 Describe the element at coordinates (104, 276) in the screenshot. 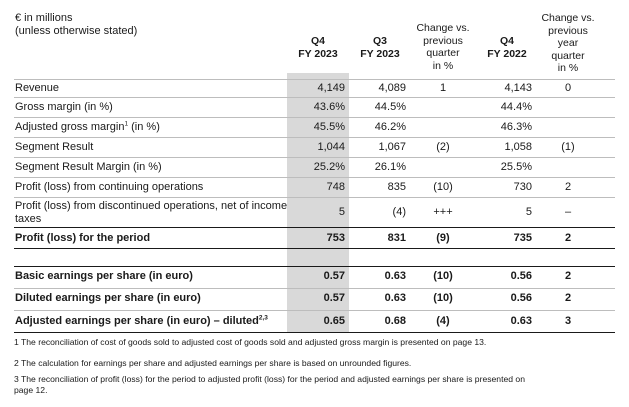

I see `row-label-basic-eps: Basic earnings per share (in euro)` at that location.